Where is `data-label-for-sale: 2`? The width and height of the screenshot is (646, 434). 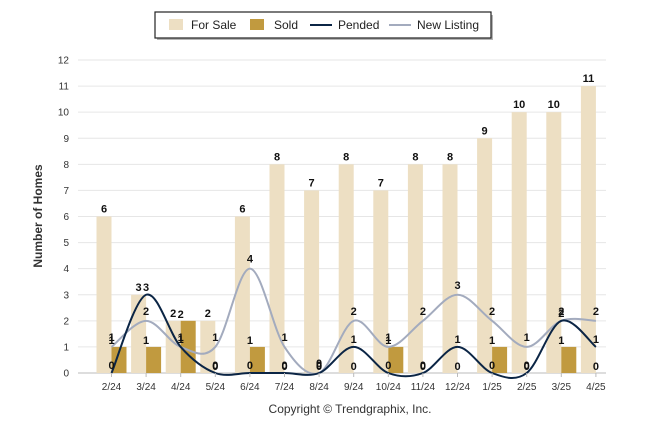
data-label-for-sale: 2 is located at coordinates (208, 314).